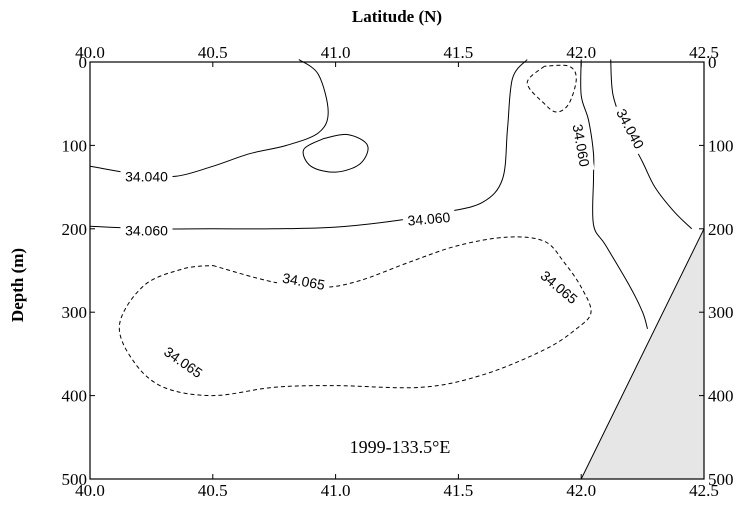 The width and height of the screenshot is (747, 510). I want to click on x-tick-label-bottom-2: 41.0, so click(336, 490).